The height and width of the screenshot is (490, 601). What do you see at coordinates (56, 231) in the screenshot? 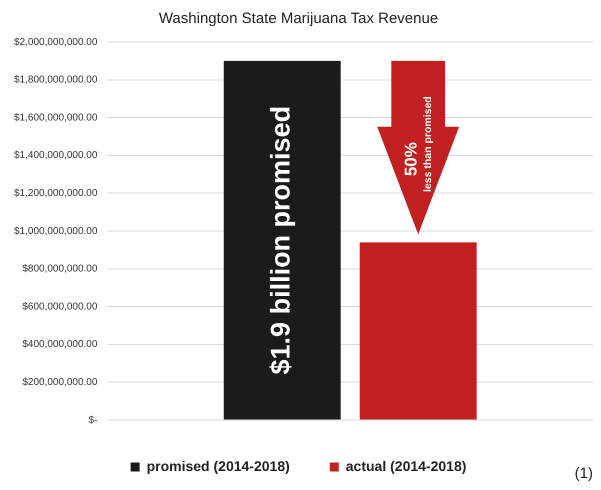
I see `y-tick-label: $1,000,000,000.00` at bounding box center [56, 231].